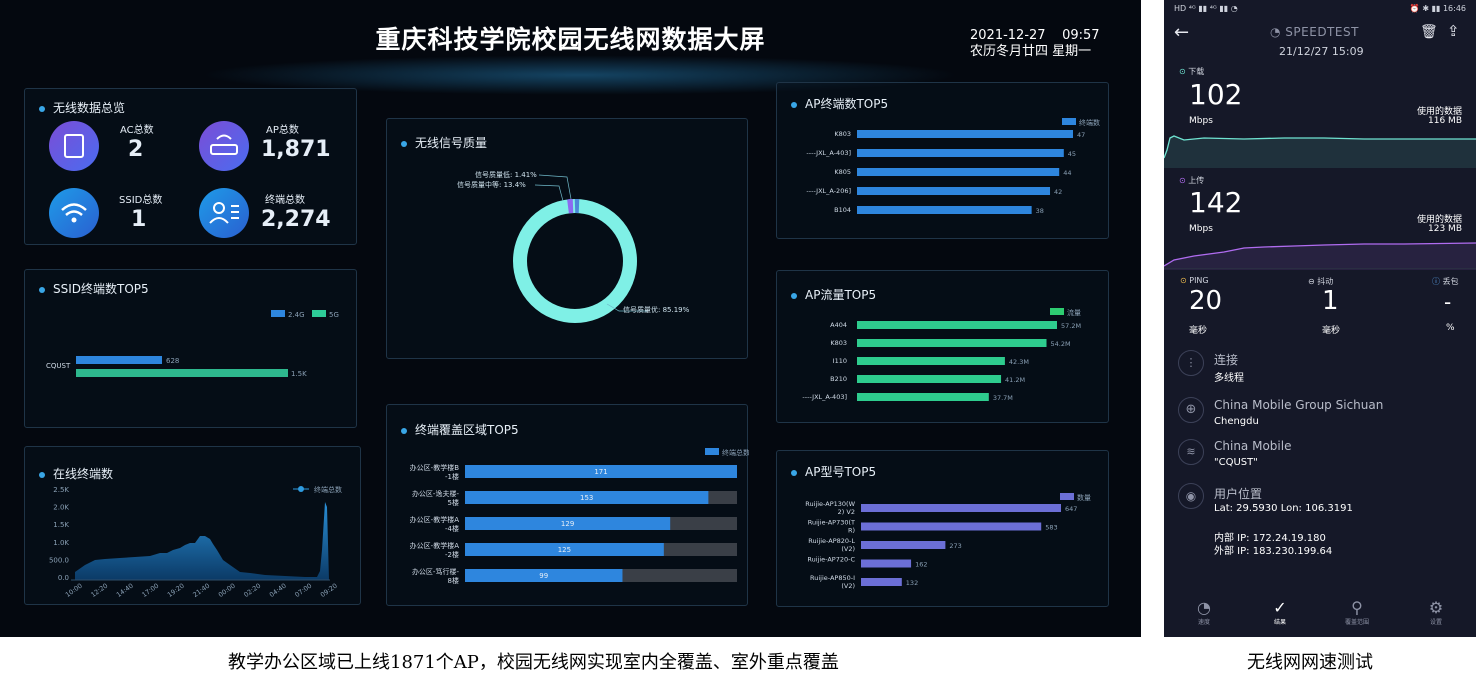 This screenshot has height=685, width=1476. I want to click on download-unit: Mbps, so click(1201, 121).